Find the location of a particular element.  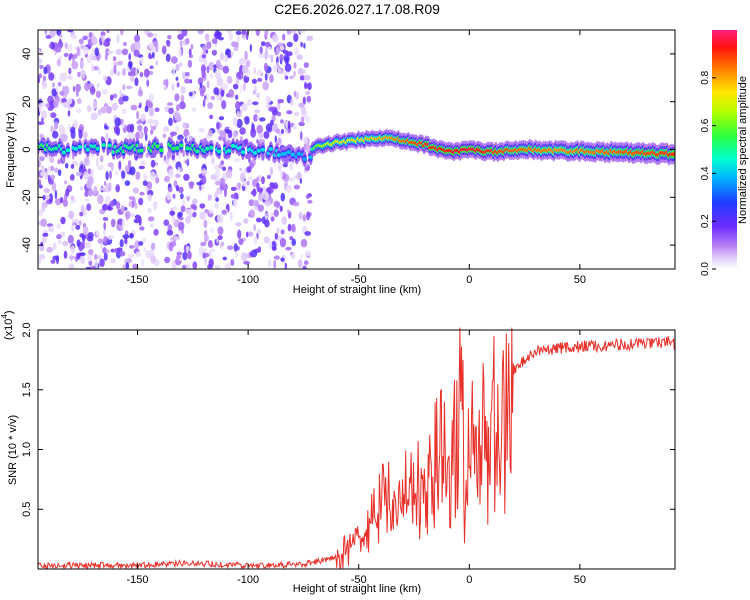

top-y-axis-label: Frequency (Hz) is located at coordinates (11, 150).